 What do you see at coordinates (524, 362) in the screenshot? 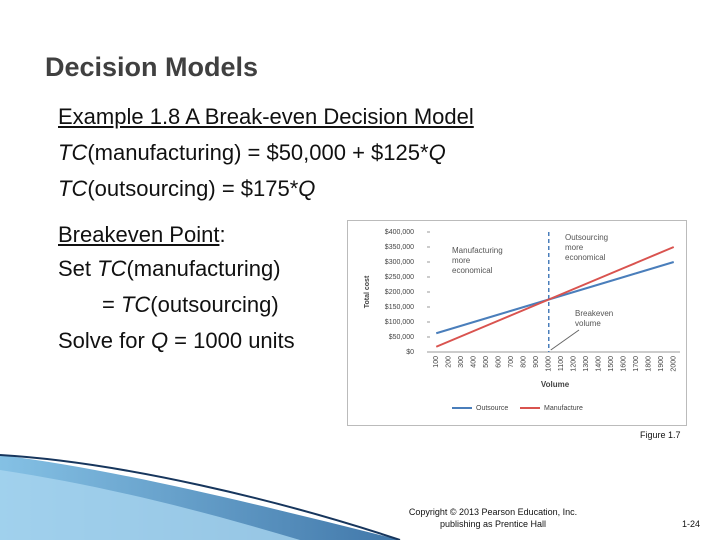
I see `x-tick-label: 800` at bounding box center [524, 362].